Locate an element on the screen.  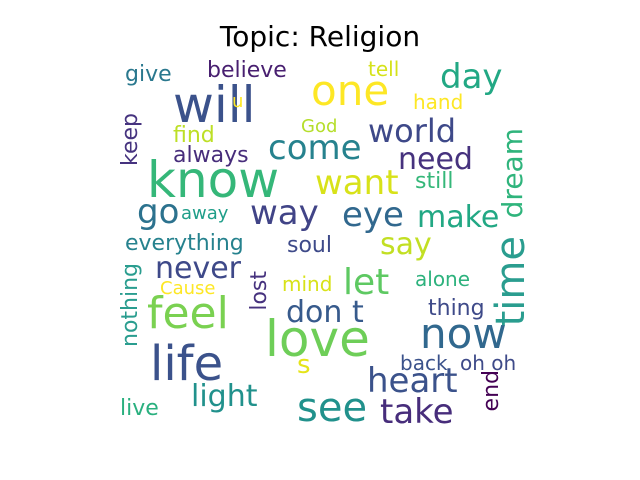
word-dream: dream is located at coordinates (512, 173).